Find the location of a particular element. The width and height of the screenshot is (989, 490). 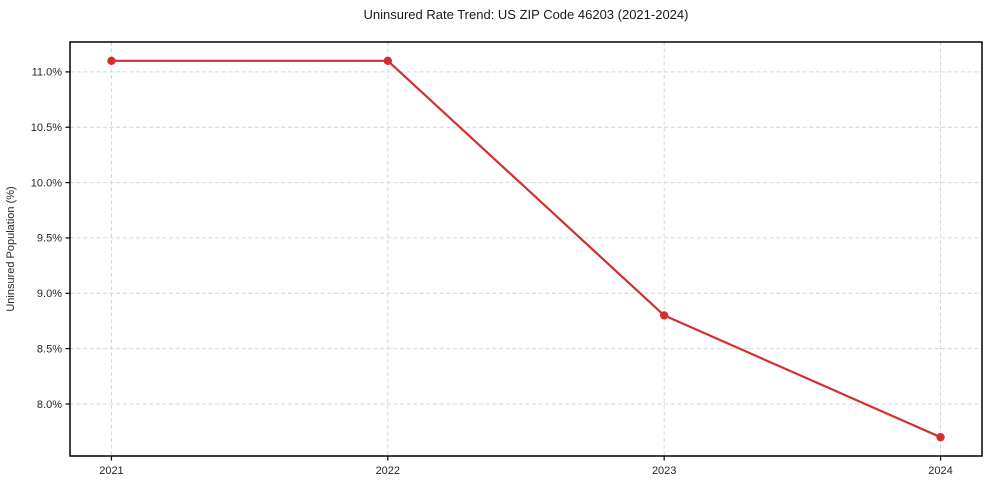

y-tick-label: 8.0% is located at coordinates (49, 405).